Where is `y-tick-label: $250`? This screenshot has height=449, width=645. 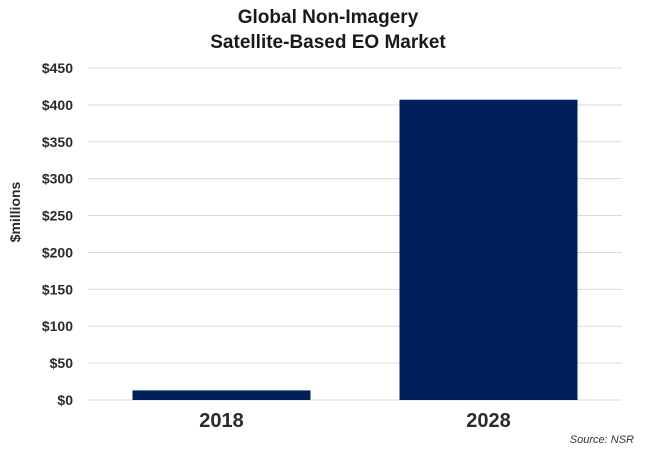 y-tick-label: $250 is located at coordinates (57, 216).